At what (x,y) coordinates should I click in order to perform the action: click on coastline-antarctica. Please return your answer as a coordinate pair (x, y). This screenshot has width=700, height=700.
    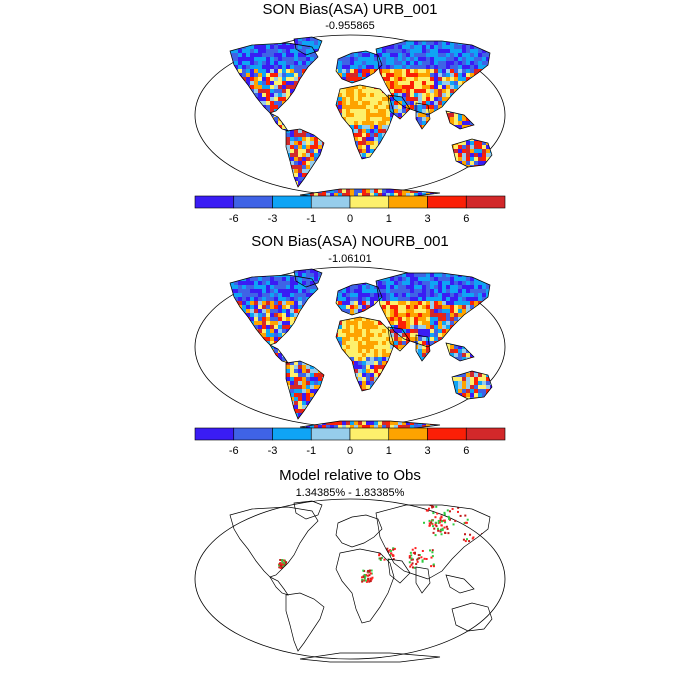
    Looking at the image, I should click on (370, 657).